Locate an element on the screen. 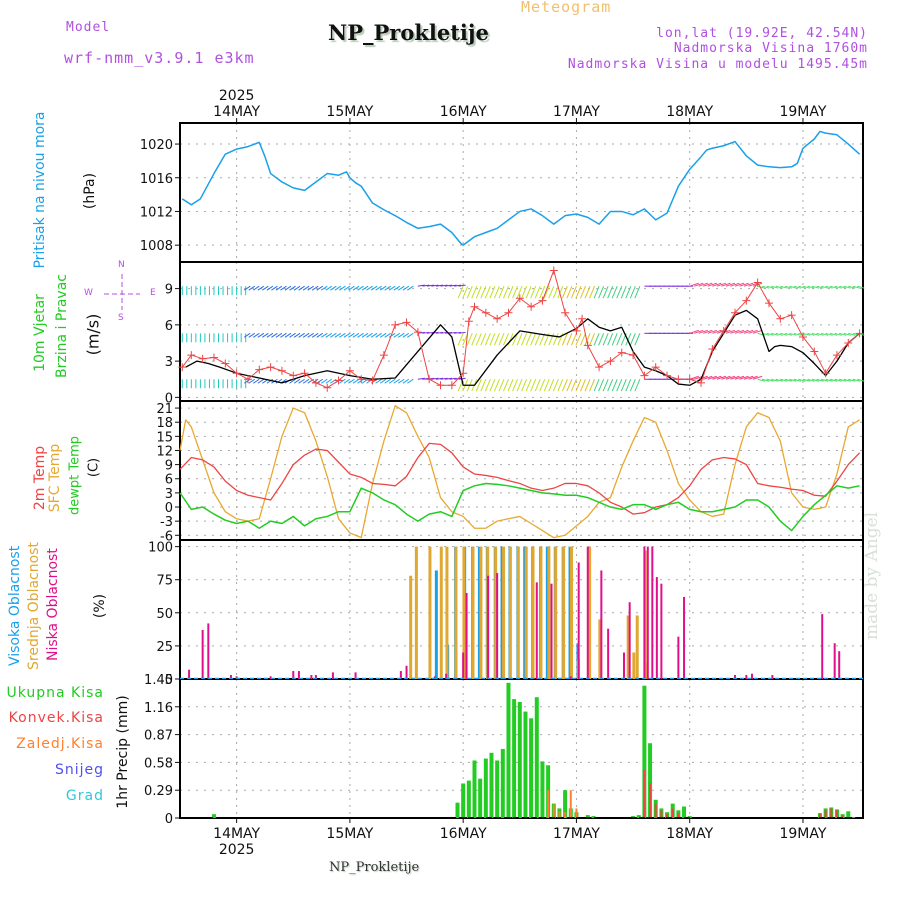 This screenshot has height=900, width=900. y-tick-label: 18 is located at coordinates (164, 423).